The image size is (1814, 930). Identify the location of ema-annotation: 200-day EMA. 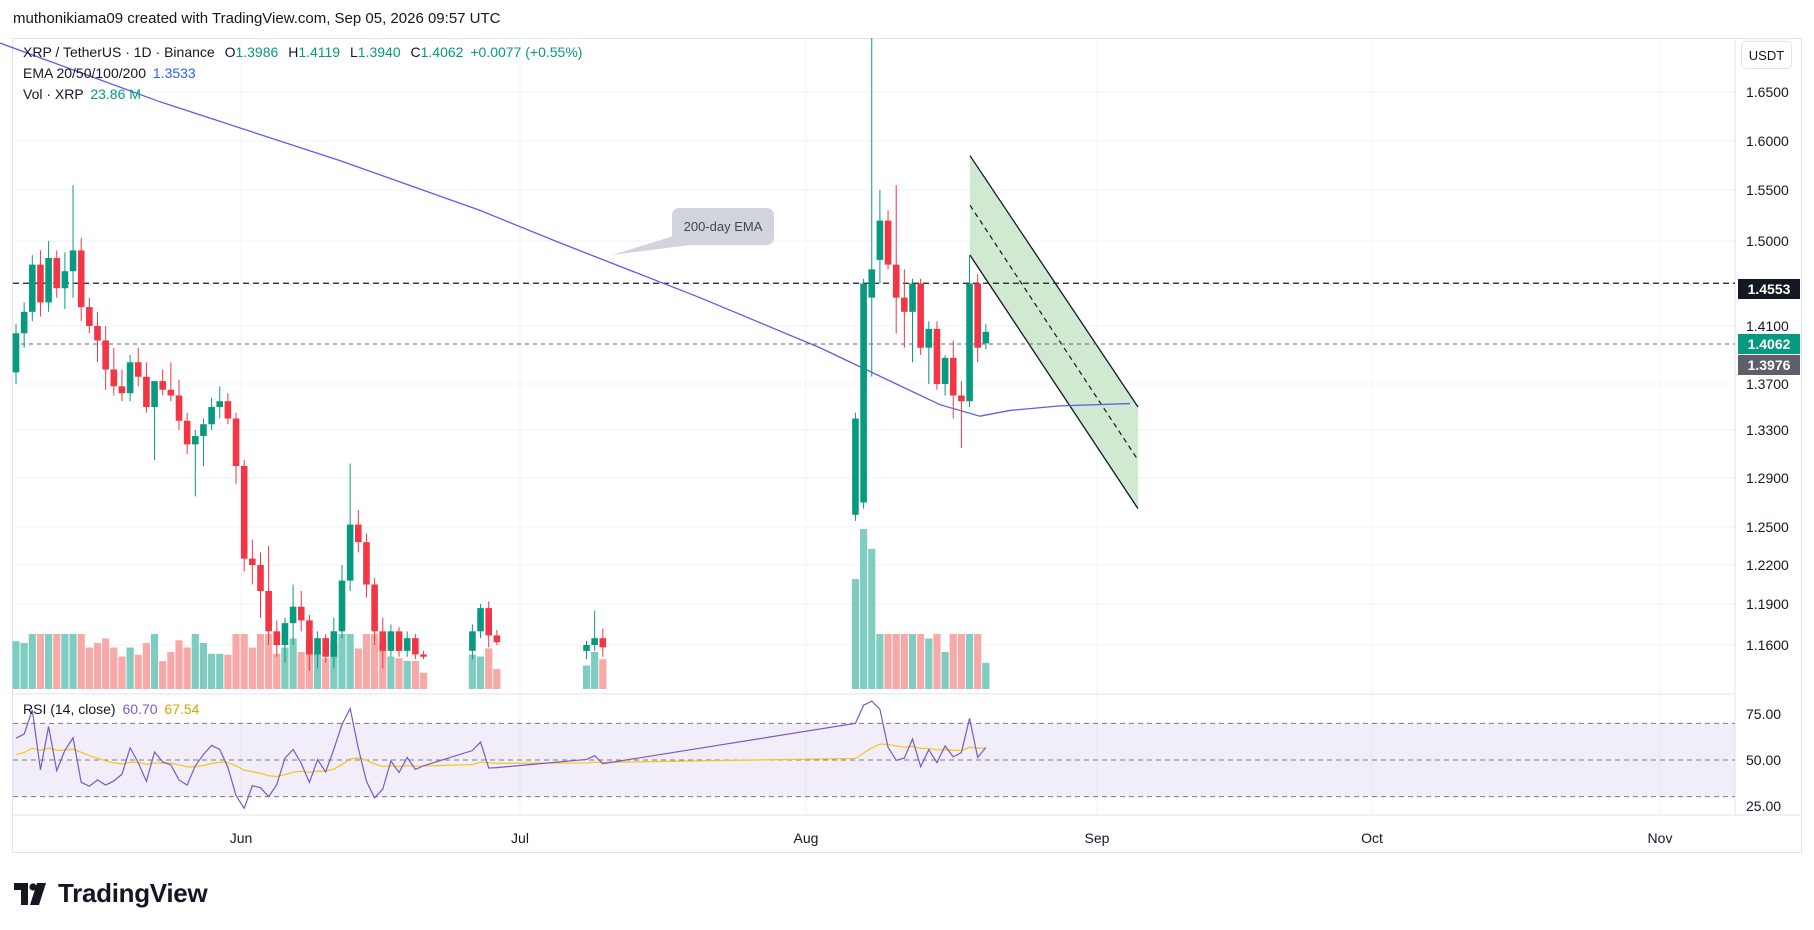
(723, 226).